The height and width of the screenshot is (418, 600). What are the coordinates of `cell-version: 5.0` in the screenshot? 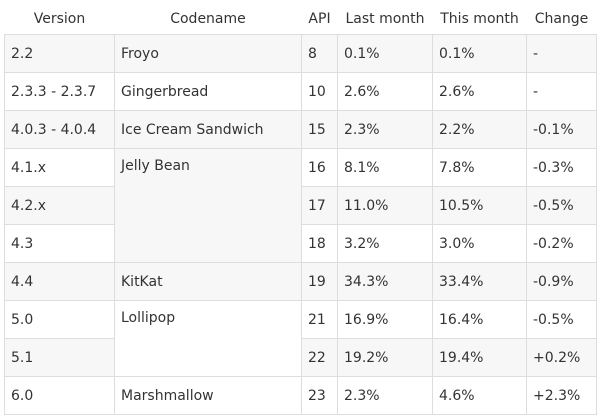 It's located at (59, 319).